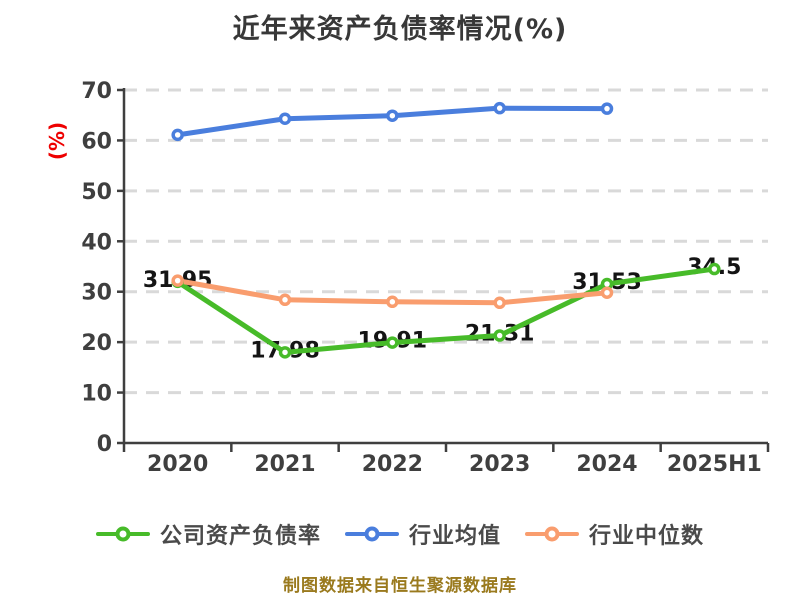  Describe the element at coordinates (96, 394) in the screenshot. I see `y-tick-label: 10` at that location.